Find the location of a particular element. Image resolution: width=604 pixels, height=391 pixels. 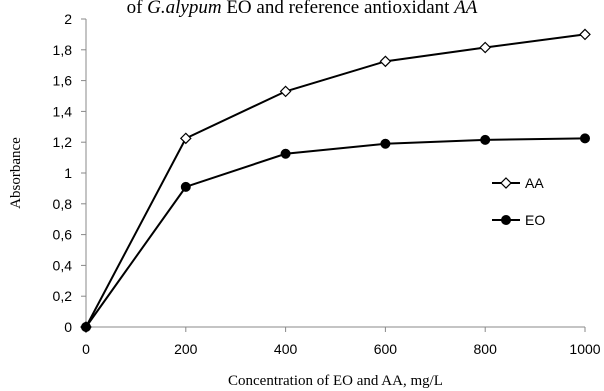

y-ticks: 0 0,2 0,4 0,6 0,8 1 1,2 1,4 1,6 1,8 2 is located at coordinates (69, 173).